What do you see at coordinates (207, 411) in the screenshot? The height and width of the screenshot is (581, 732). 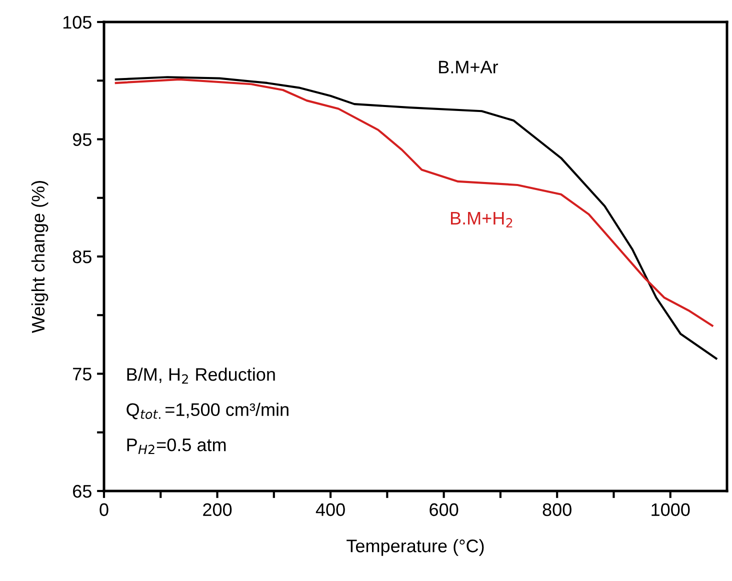 I see `annotation: Q$_{tot.}$=1,500 cm³/min` at bounding box center [207, 411].